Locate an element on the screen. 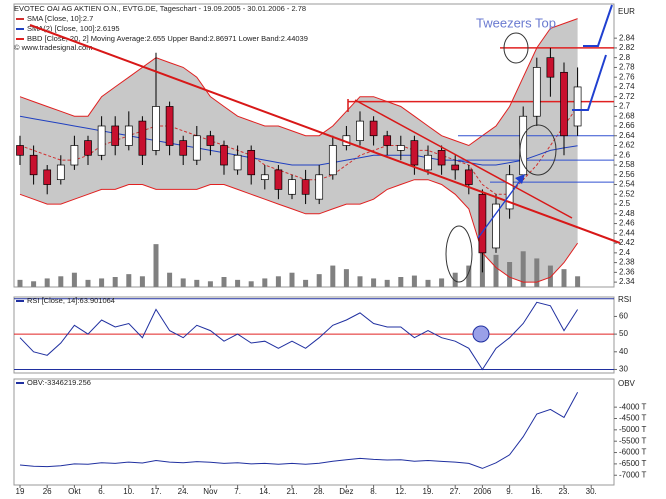 Image resolution: width=666 pixels, height=499 pixels. y-tick-label: -6000 T is located at coordinates (633, 452).